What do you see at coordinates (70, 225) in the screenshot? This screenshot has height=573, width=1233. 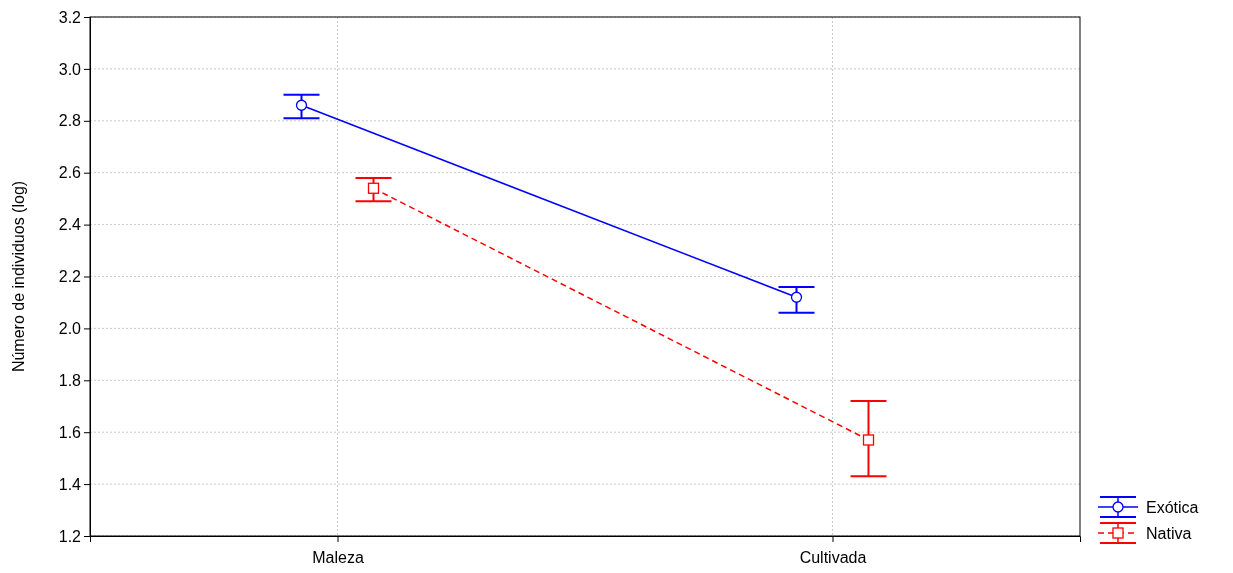 I see `y-tick-label: 2.4` at bounding box center [70, 225].